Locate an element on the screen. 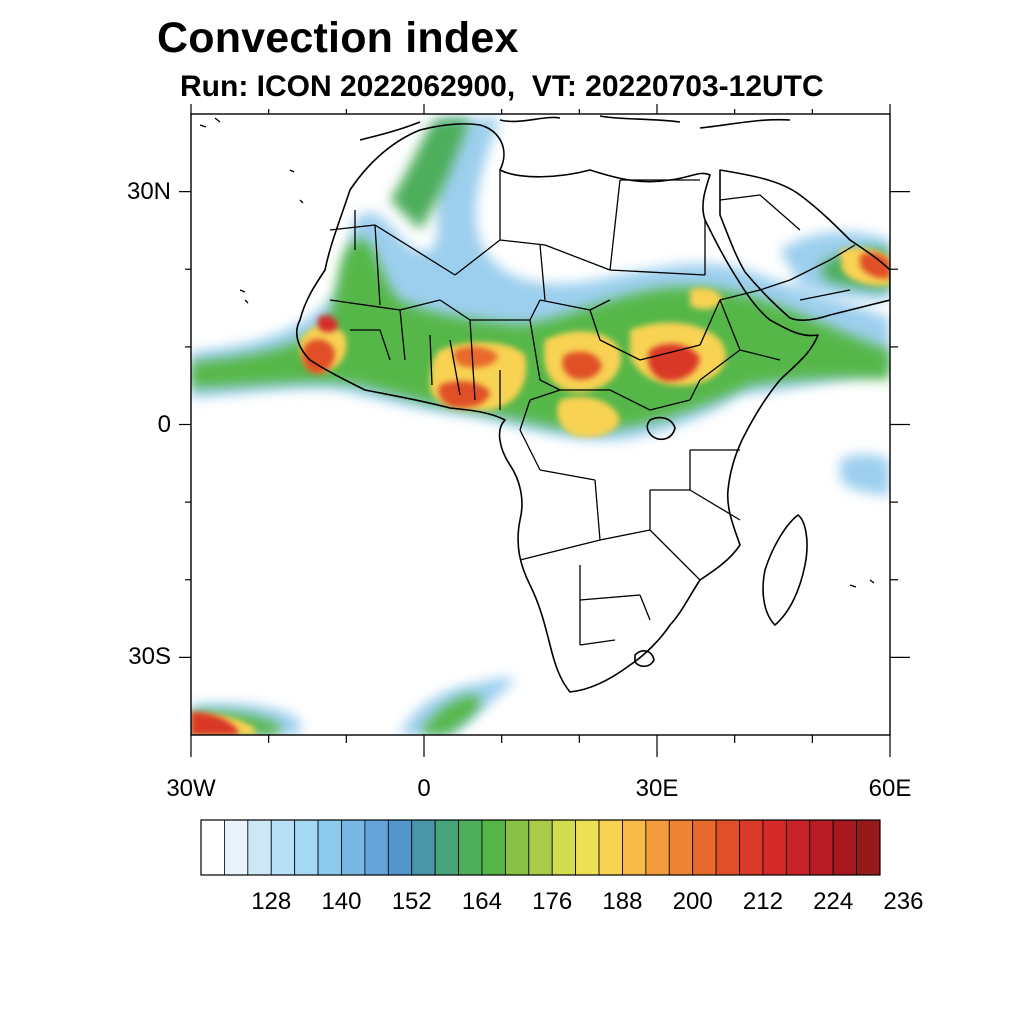 This screenshot has height=1024, width=1024. colorbar-label: 164 is located at coordinates (481, 901).